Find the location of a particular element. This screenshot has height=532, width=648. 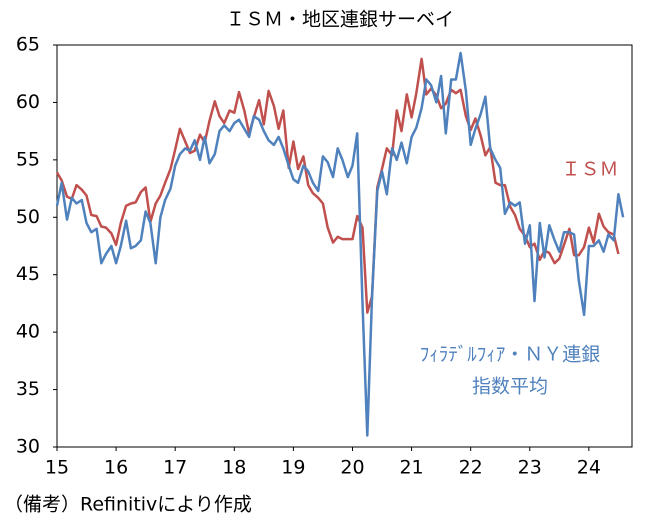

x-tick-label: 18 is located at coordinates (234, 468).